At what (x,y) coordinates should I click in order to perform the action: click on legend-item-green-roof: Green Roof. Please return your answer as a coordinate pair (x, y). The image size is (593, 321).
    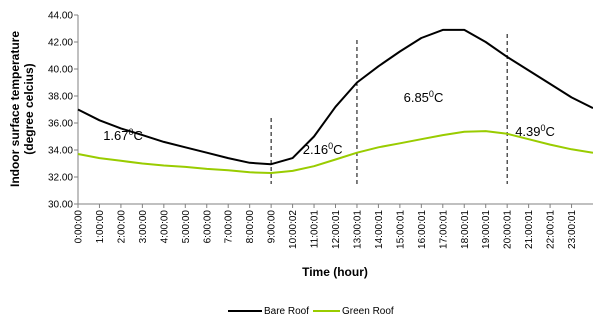
    Looking at the image, I should click on (353, 311).